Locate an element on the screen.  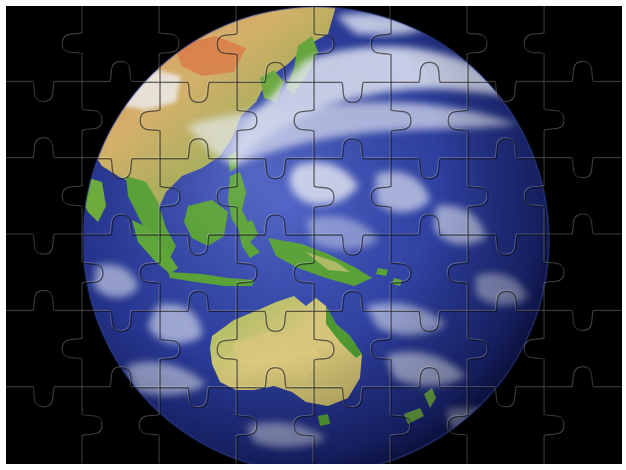
puzzle-cut-col-1-highlight is located at coordinates (82, 235).